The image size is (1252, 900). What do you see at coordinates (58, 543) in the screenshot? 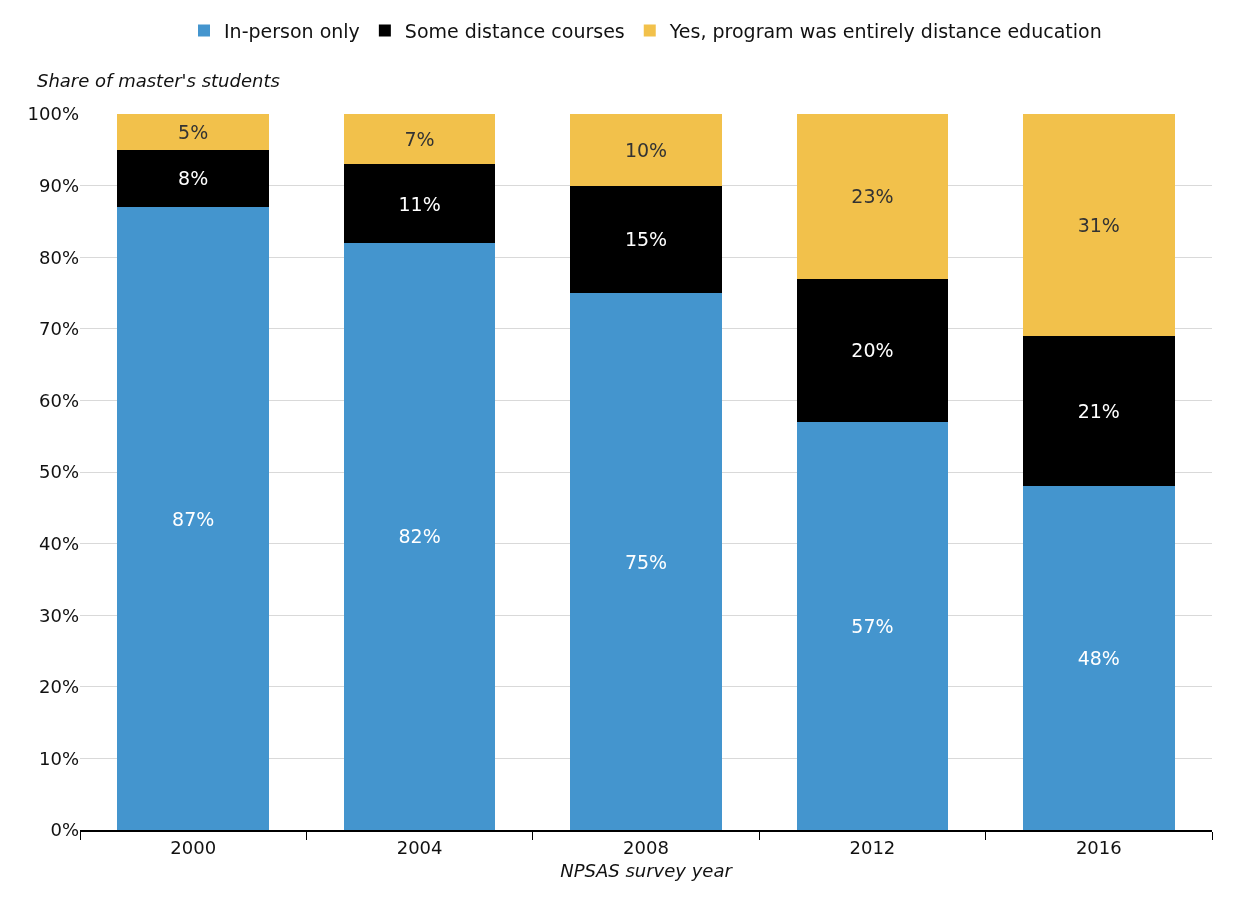
I see `y-tick-label: 40%` at bounding box center [58, 543].